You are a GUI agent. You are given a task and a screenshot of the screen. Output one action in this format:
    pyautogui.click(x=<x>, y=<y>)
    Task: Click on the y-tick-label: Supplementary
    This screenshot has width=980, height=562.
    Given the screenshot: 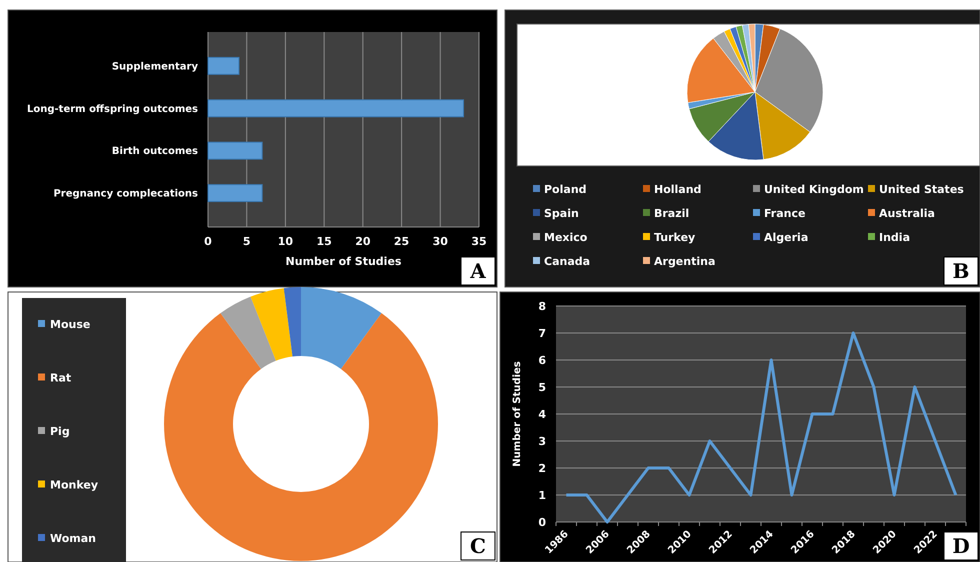 What is the action you would take?
    pyautogui.click(x=155, y=66)
    